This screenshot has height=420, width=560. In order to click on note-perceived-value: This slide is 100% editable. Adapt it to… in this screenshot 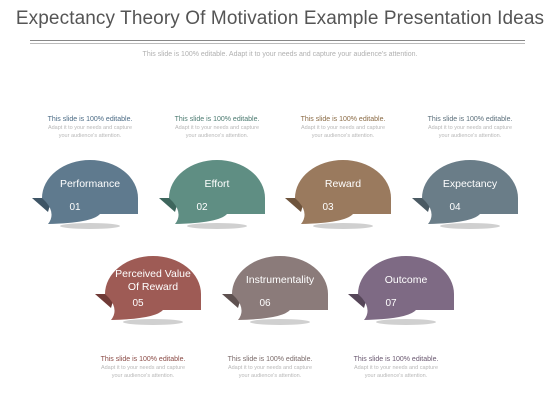, I will do `click(143, 368)`.